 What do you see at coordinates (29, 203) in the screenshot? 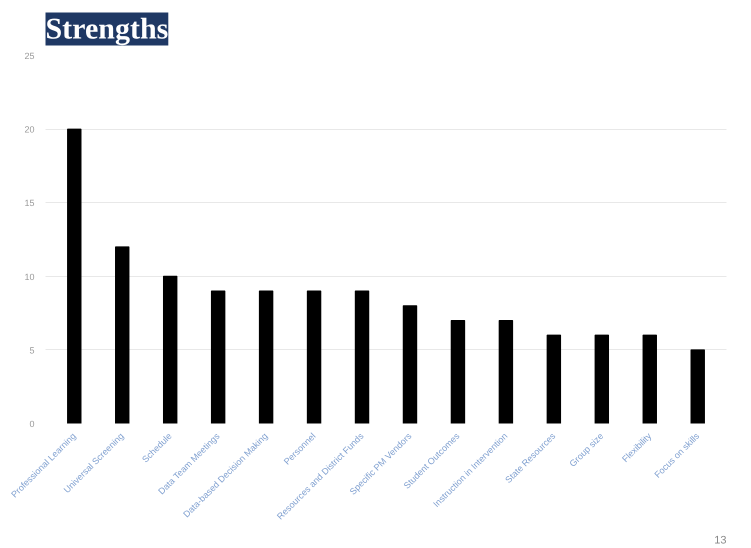
I see `y-tick-label: 15` at bounding box center [29, 203].